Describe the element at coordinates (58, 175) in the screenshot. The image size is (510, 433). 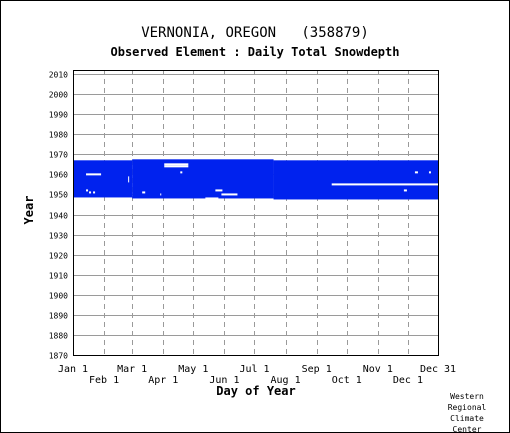
I see `y-tick-label: 1960` at that location.